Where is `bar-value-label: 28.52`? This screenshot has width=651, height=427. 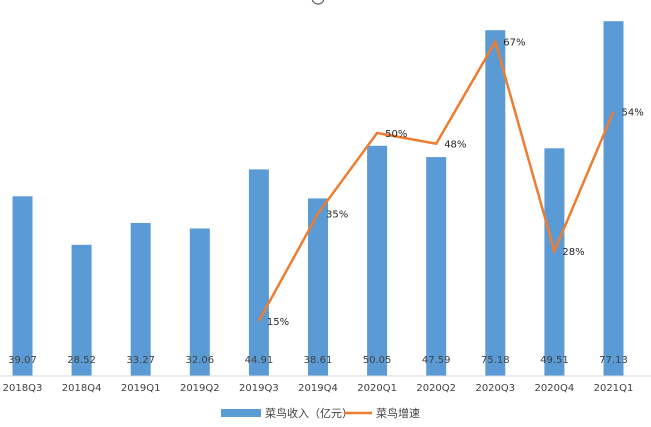
bar-value-label: 28.52 is located at coordinates (81, 360).